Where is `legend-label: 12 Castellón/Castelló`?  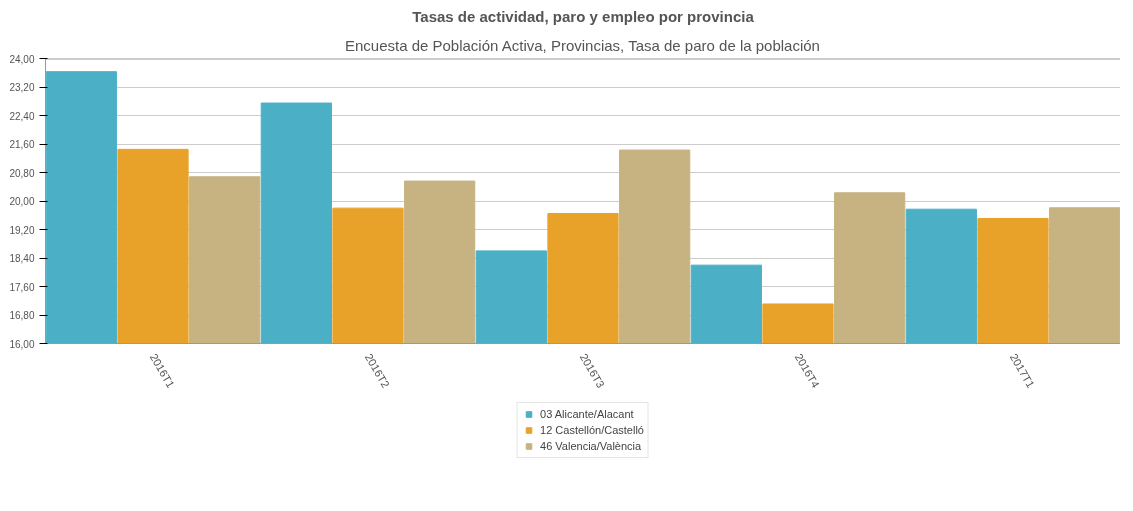 legend-label: 12 Castellón/Castelló is located at coordinates (592, 430).